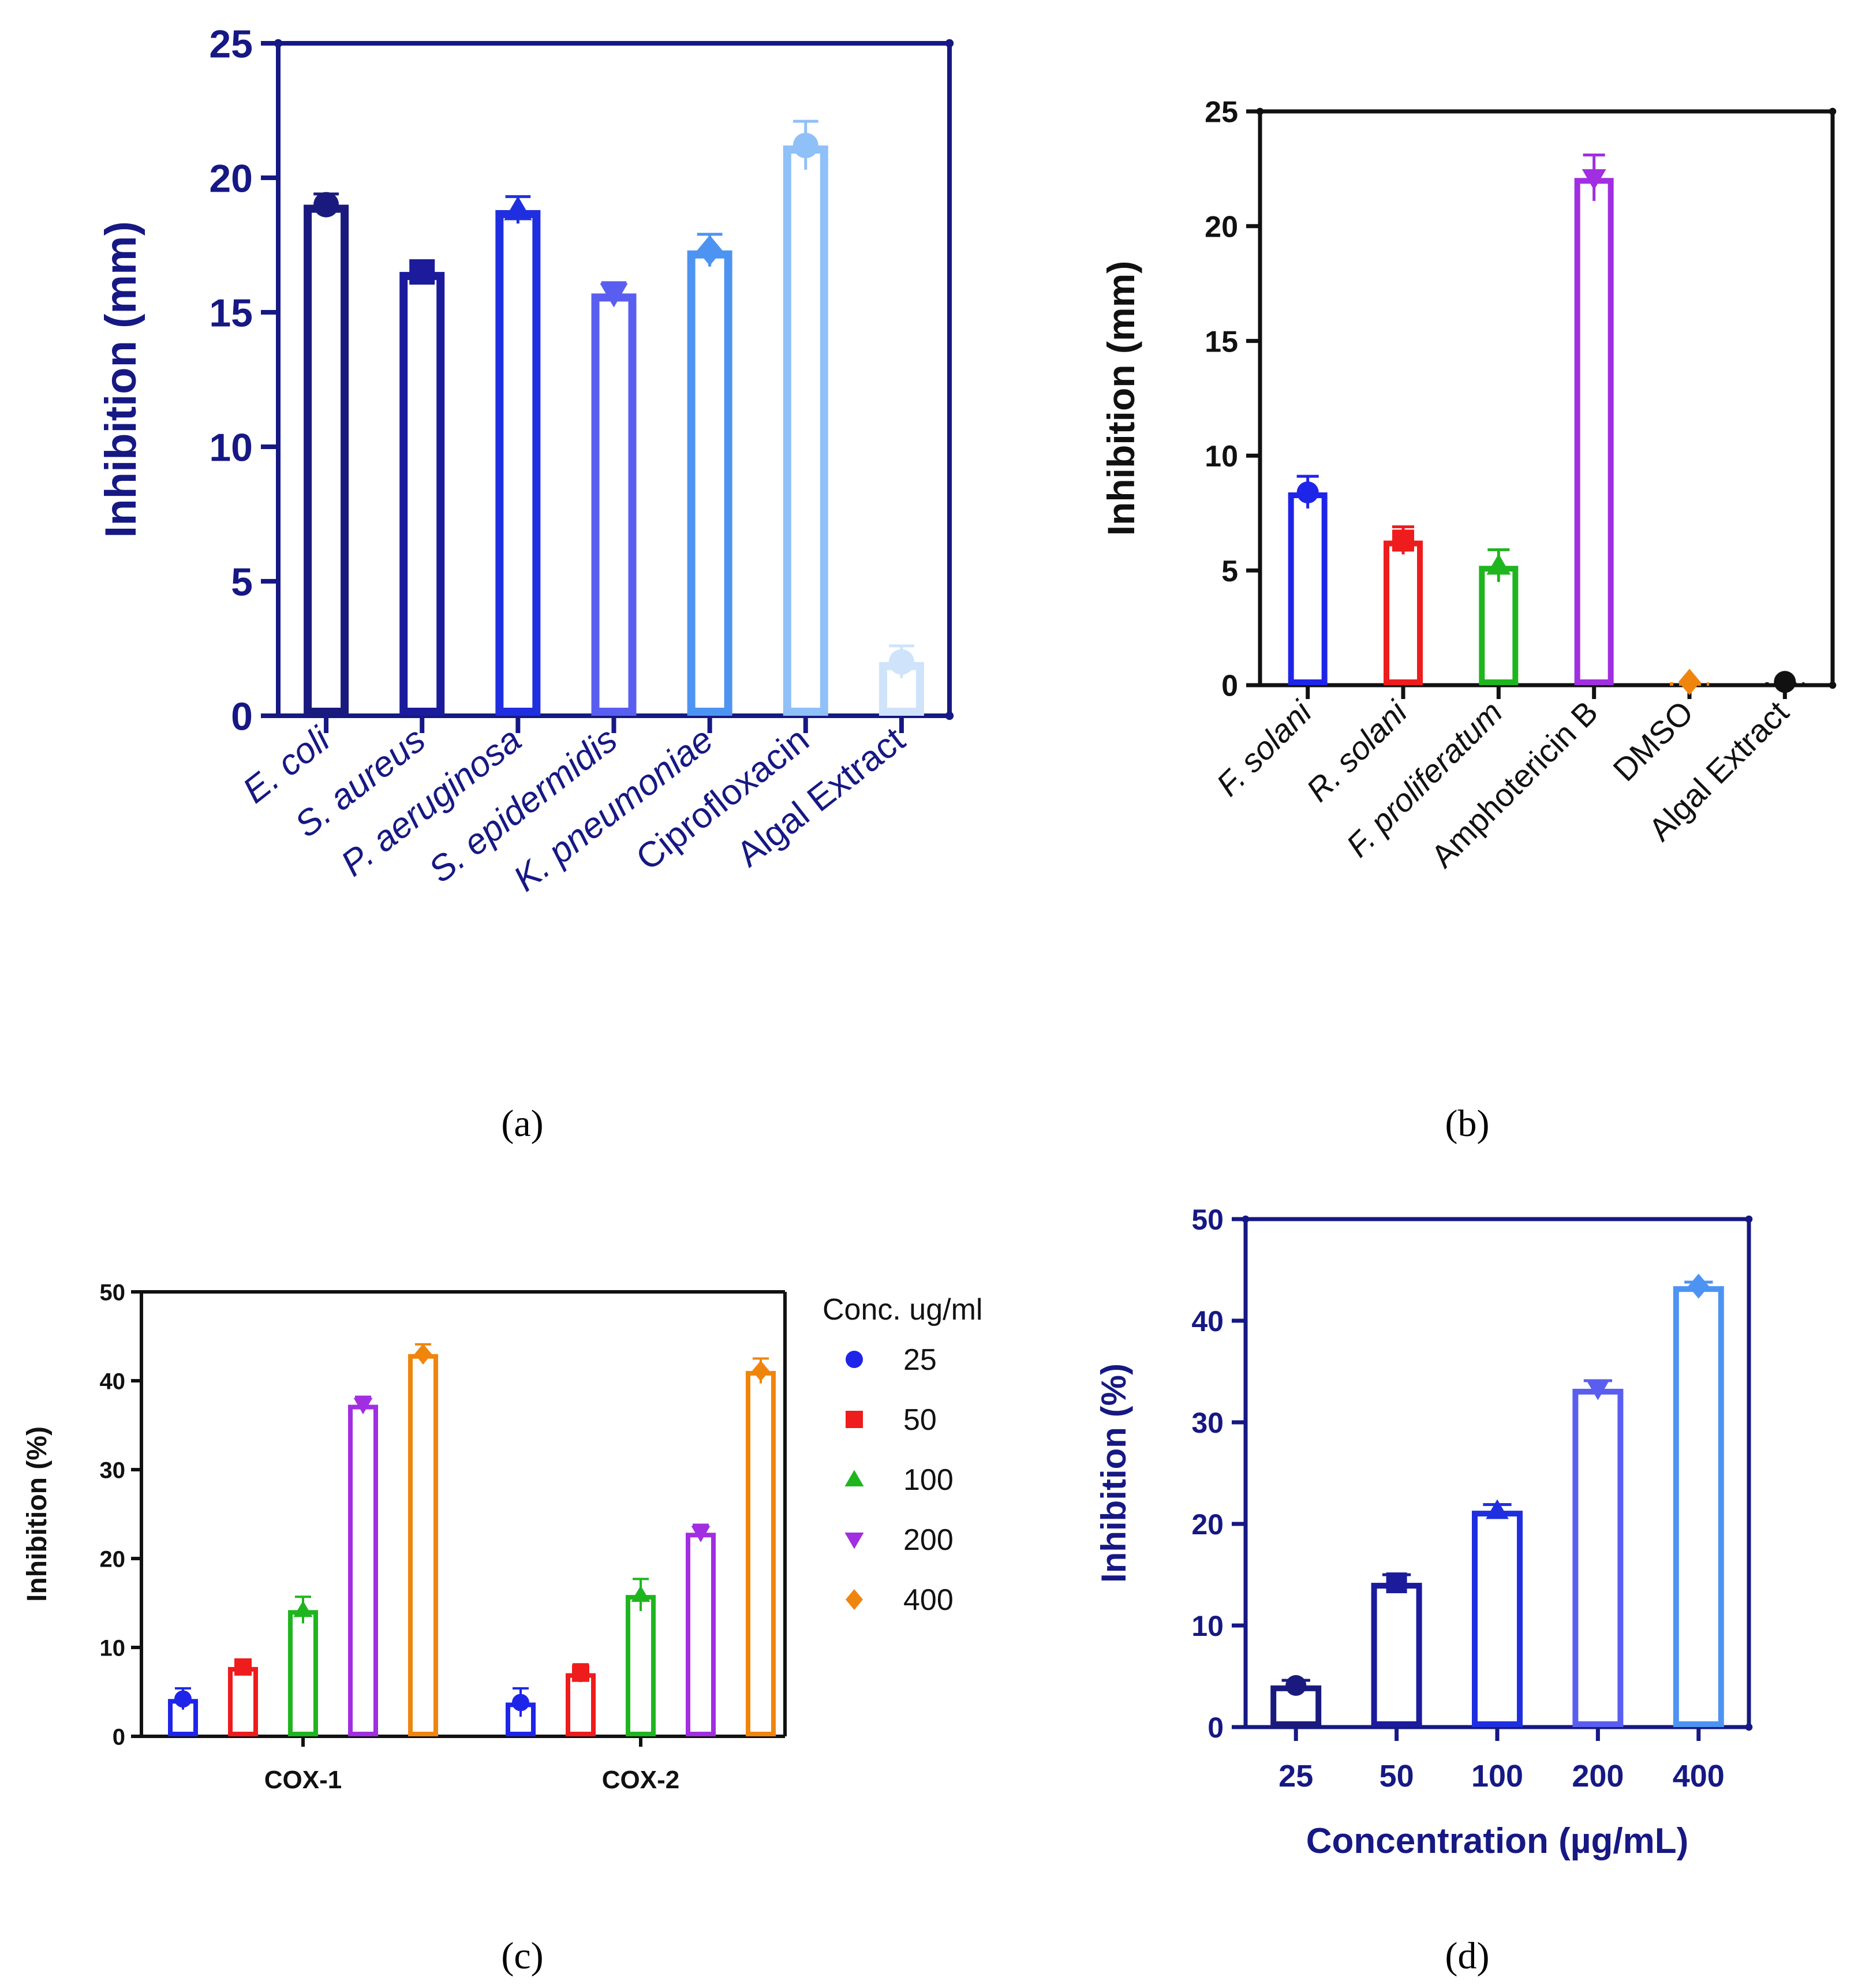 The width and height of the screenshot is (1858, 1988). Describe the element at coordinates (920, 1420) in the screenshot. I see `legend-entry-label: 50` at that location.